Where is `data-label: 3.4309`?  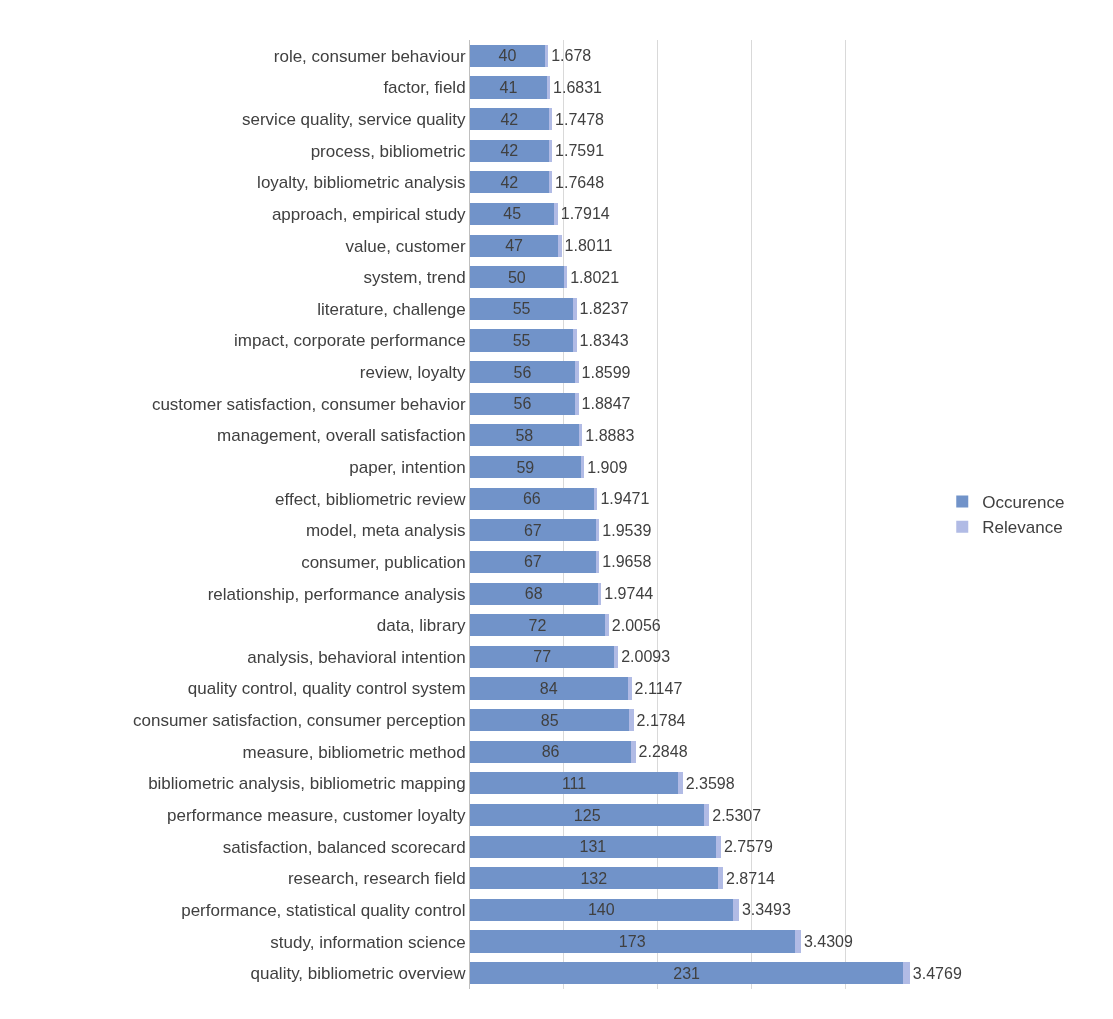
data-label: 3.4309 is located at coordinates (828, 942).